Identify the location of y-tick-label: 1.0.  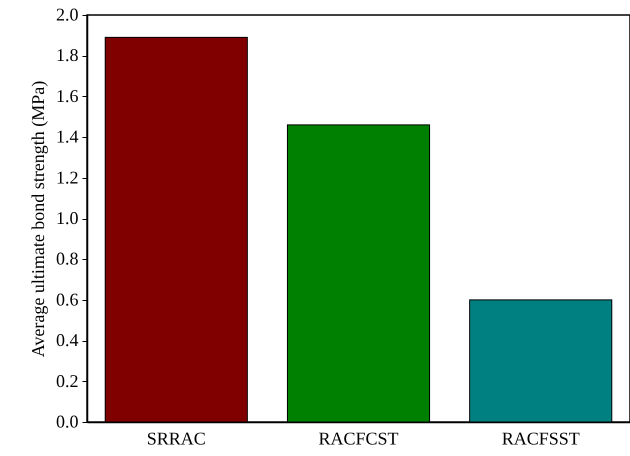
(67, 218).